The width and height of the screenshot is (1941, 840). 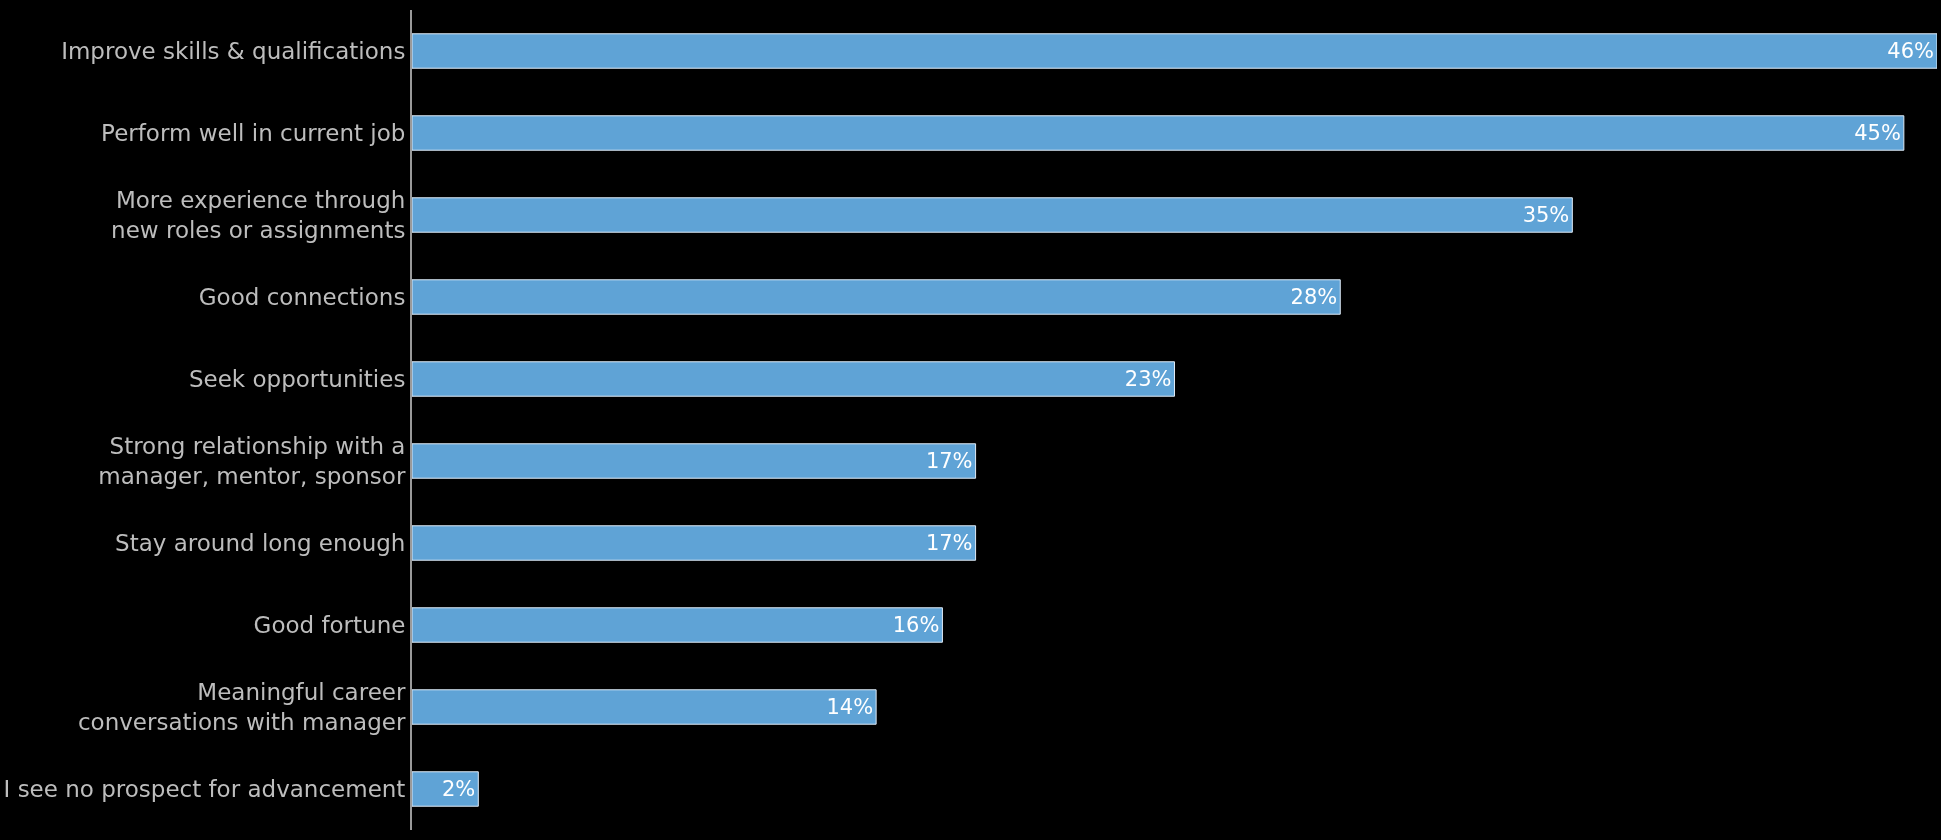 I want to click on y-tick-label: Good connections, so click(x=302, y=297).